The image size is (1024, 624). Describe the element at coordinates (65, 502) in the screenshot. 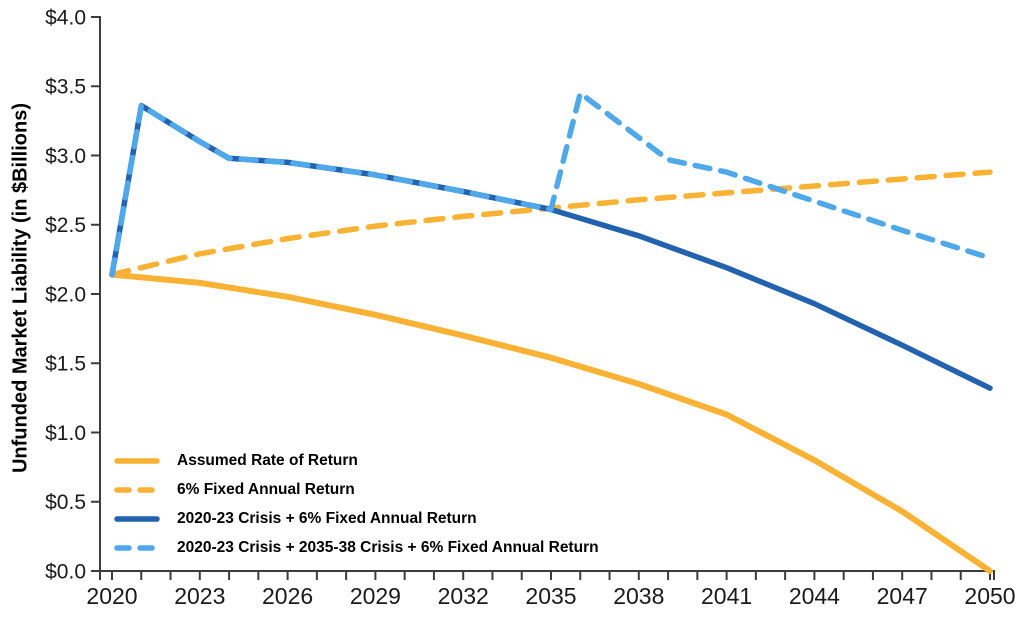

I see `y-tick-label: $0.5` at that location.